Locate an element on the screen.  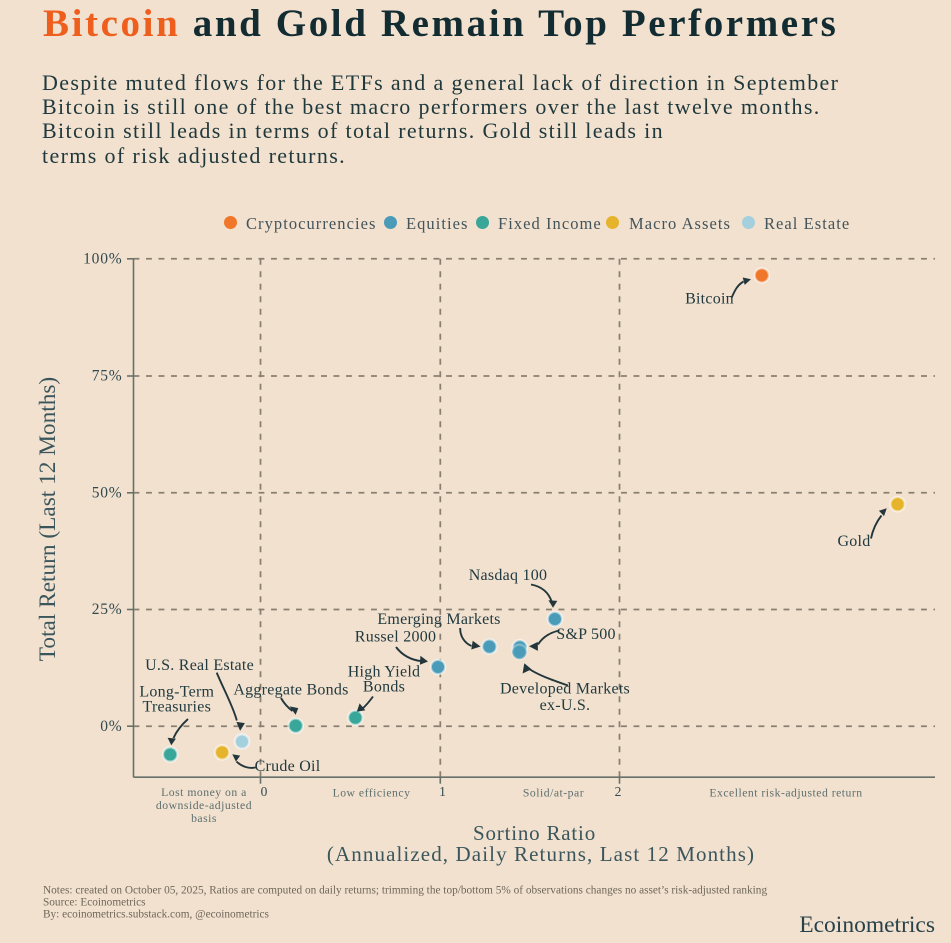
svg-text: 0 is located at coordinates (264, 791).